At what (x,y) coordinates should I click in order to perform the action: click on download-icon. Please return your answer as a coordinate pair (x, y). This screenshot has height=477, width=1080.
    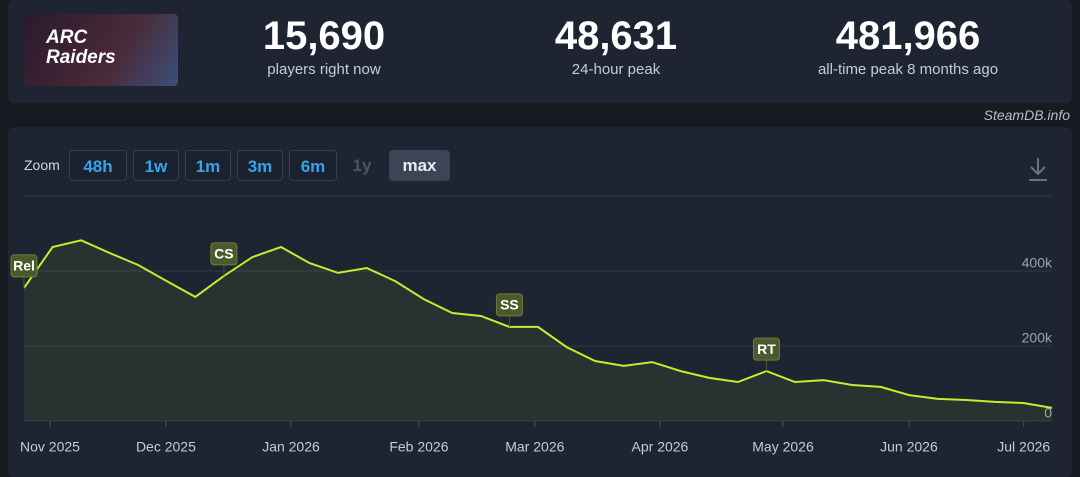
    Looking at the image, I should click on (1038, 169).